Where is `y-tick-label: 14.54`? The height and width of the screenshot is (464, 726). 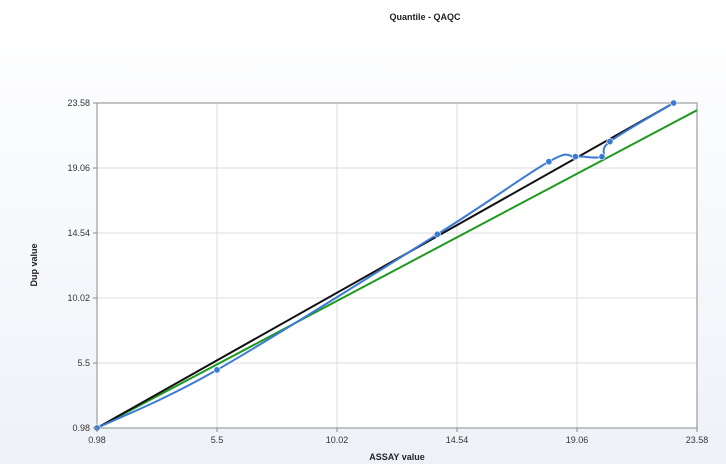
y-tick-label: 14.54 is located at coordinates (78, 233).